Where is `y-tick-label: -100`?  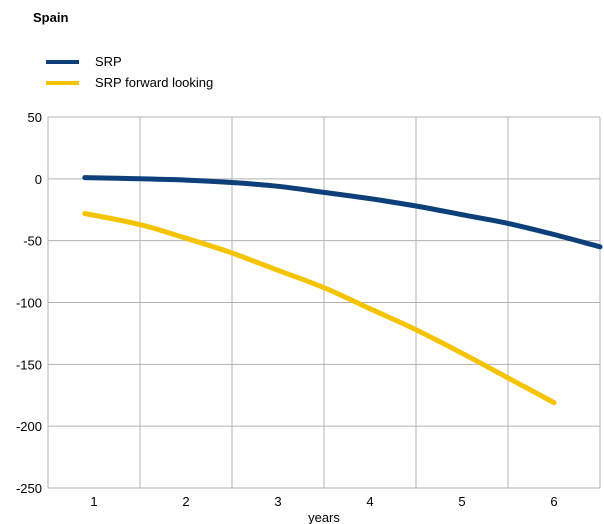
y-tick-label: -100 is located at coordinates (29, 303).